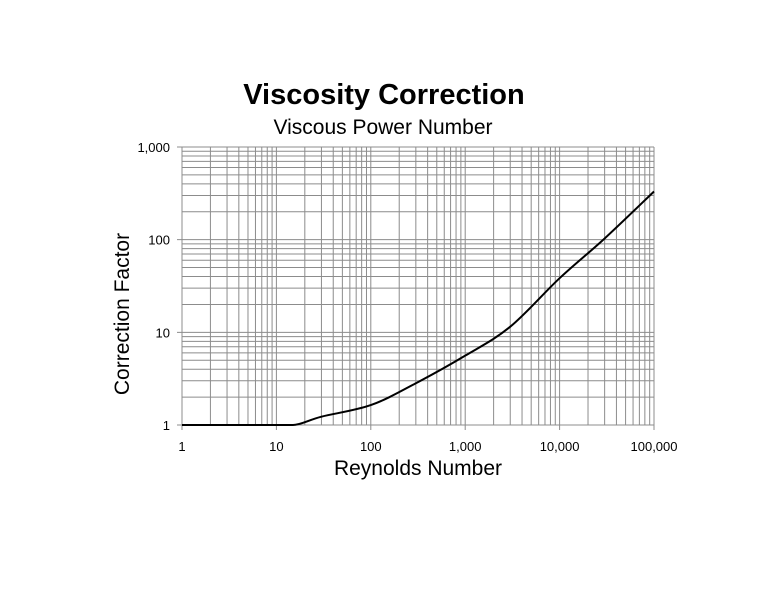 The height and width of the screenshot is (593, 768). What do you see at coordinates (465, 446) in the screenshot?
I see `x-tick-label: 1,000` at bounding box center [465, 446].